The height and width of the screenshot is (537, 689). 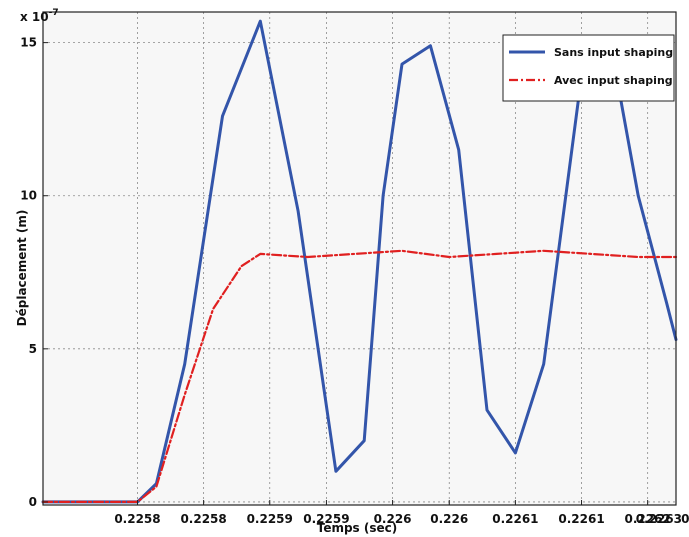 What do you see at coordinates (393, 519) in the screenshot?
I see `x-tick-label-4: 0.226` at bounding box center [393, 519].